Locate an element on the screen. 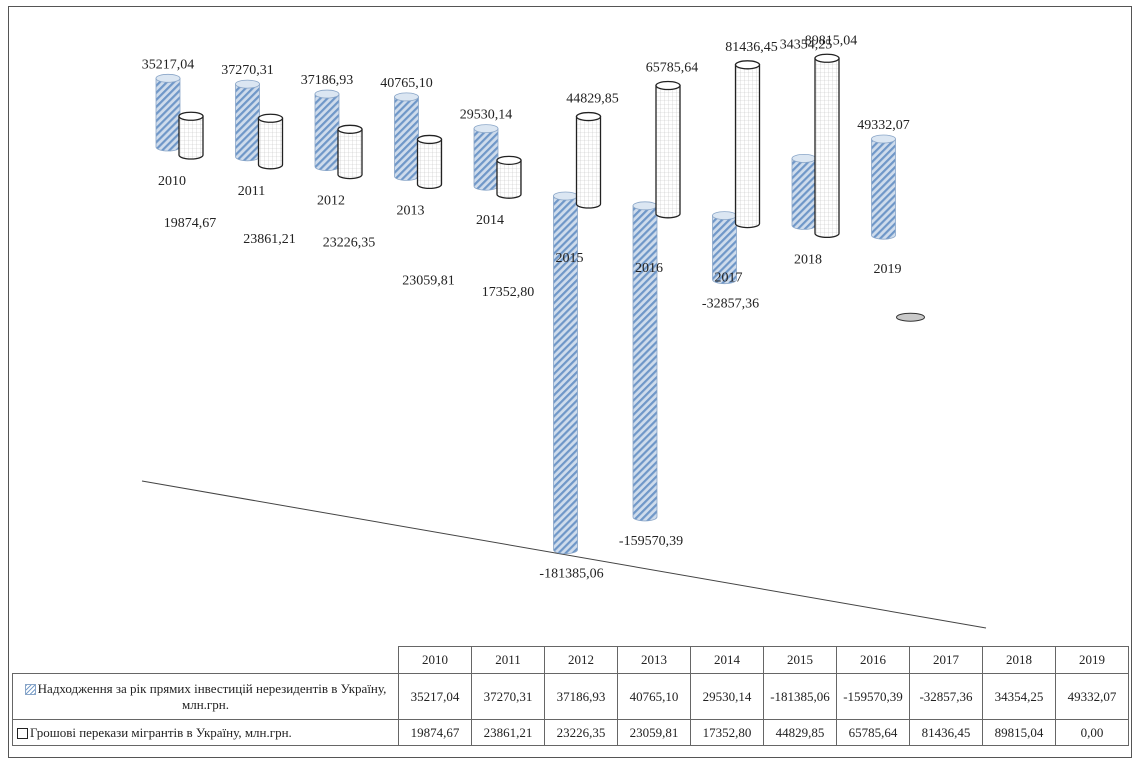 The image size is (1135, 762). value-label-series2: 23226,35 is located at coordinates (349, 243).